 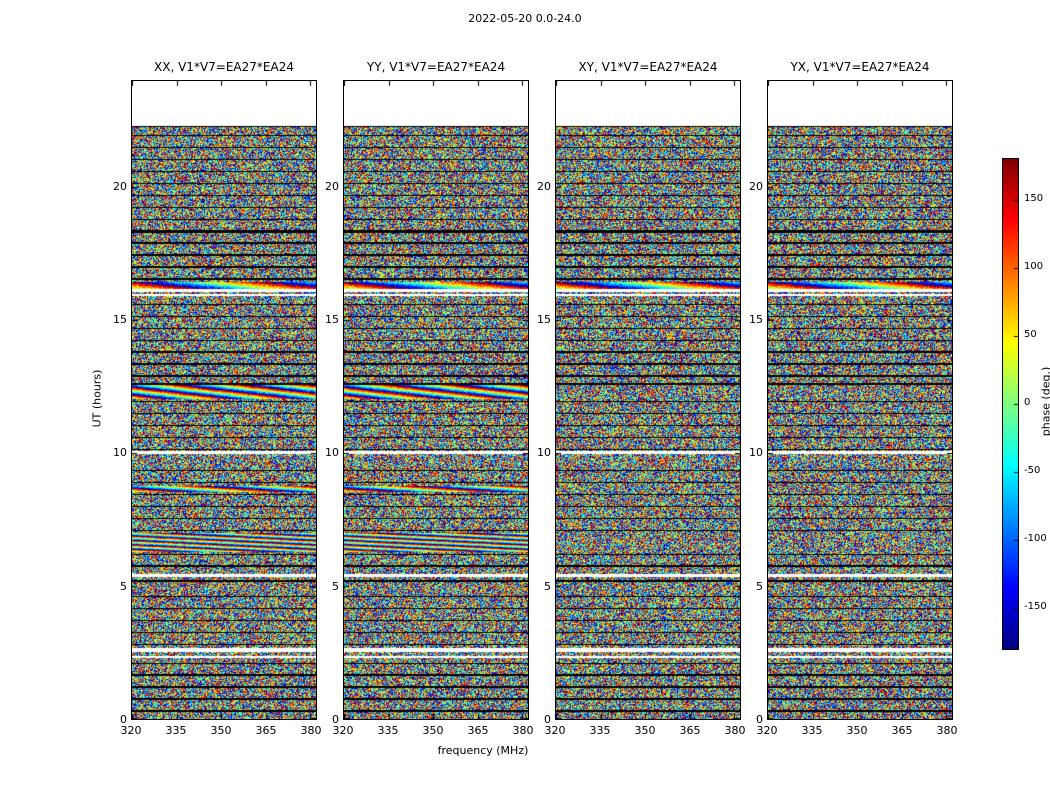 What do you see at coordinates (436, 400) in the screenshot?
I see `heatmap-canvas-yy` at bounding box center [436, 400].